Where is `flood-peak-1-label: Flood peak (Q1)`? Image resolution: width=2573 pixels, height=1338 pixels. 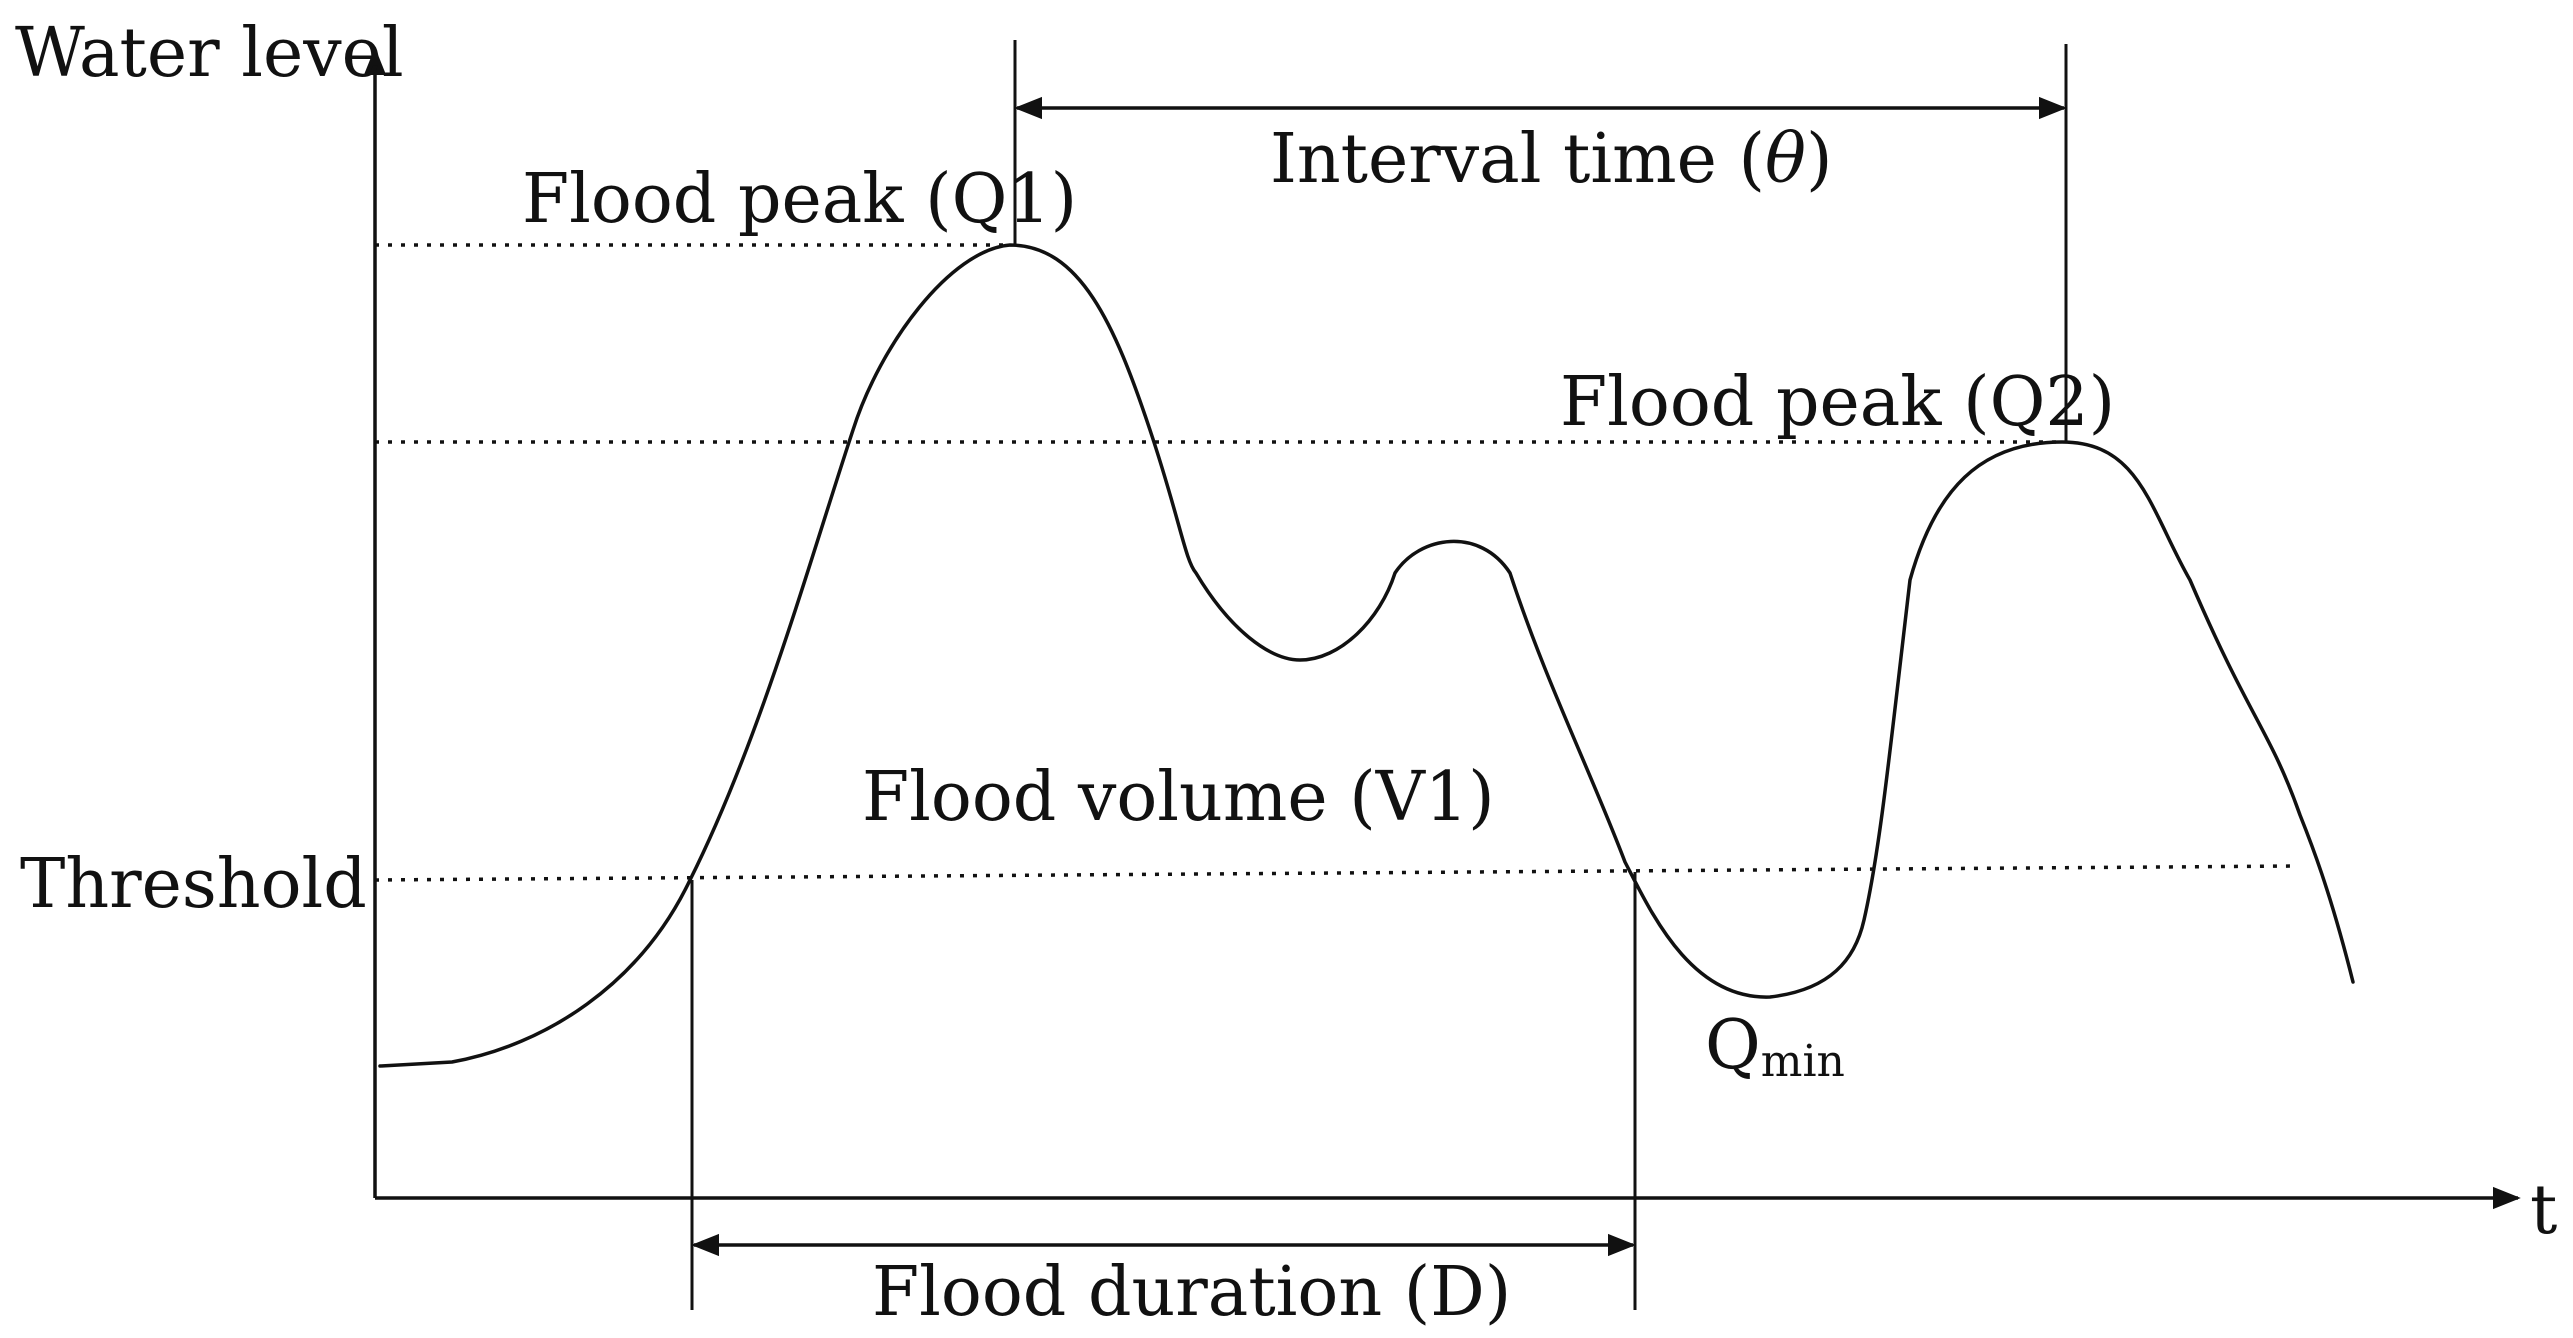 flood-peak-1-label: Flood peak (Q1) is located at coordinates (799, 199).